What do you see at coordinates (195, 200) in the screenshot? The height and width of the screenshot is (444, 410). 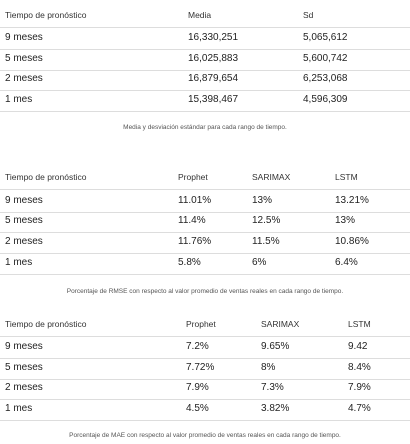 I see `cell-prophet: 11.01%` at bounding box center [195, 200].